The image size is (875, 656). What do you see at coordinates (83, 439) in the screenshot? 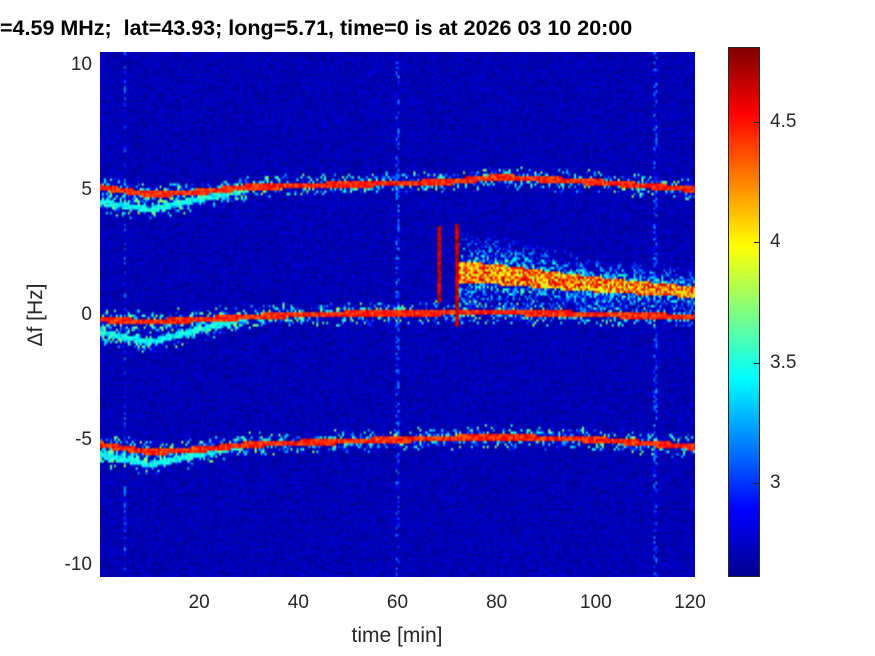
I see `y-tick-label: -5` at bounding box center [83, 439].